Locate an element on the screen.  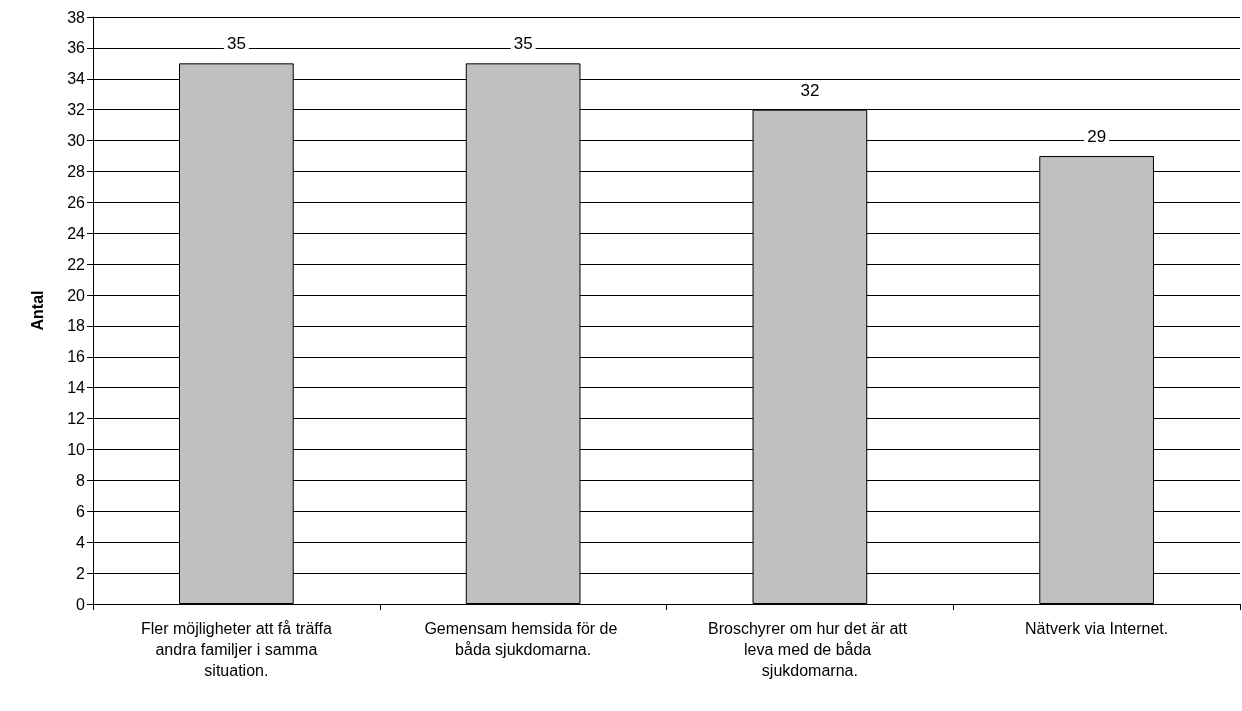
y-tick-label: 10 is located at coordinates (76, 450).